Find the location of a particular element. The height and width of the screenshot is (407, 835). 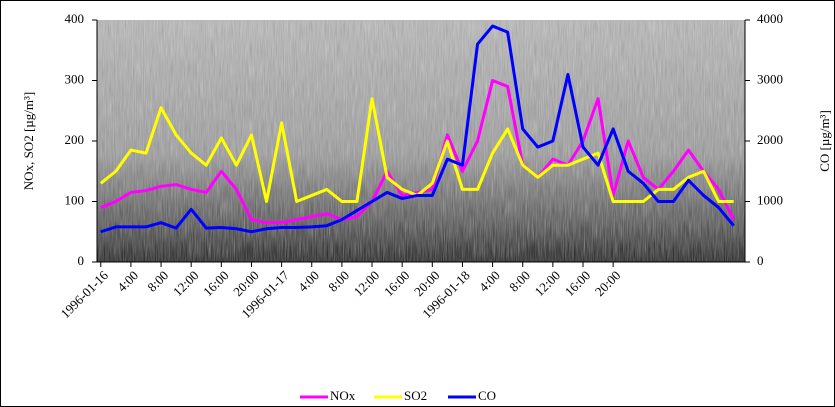

y-tick-label: 400 is located at coordinates (75, 18).